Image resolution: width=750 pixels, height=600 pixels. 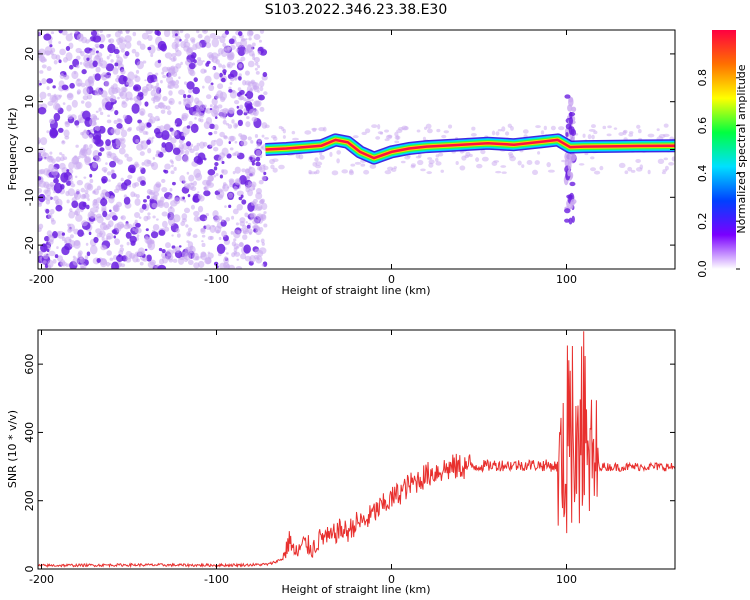 What do you see at coordinates (356, 10) in the screenshot?
I see `page-title: S103.2022.346.23.38.E30` at bounding box center [356, 10].